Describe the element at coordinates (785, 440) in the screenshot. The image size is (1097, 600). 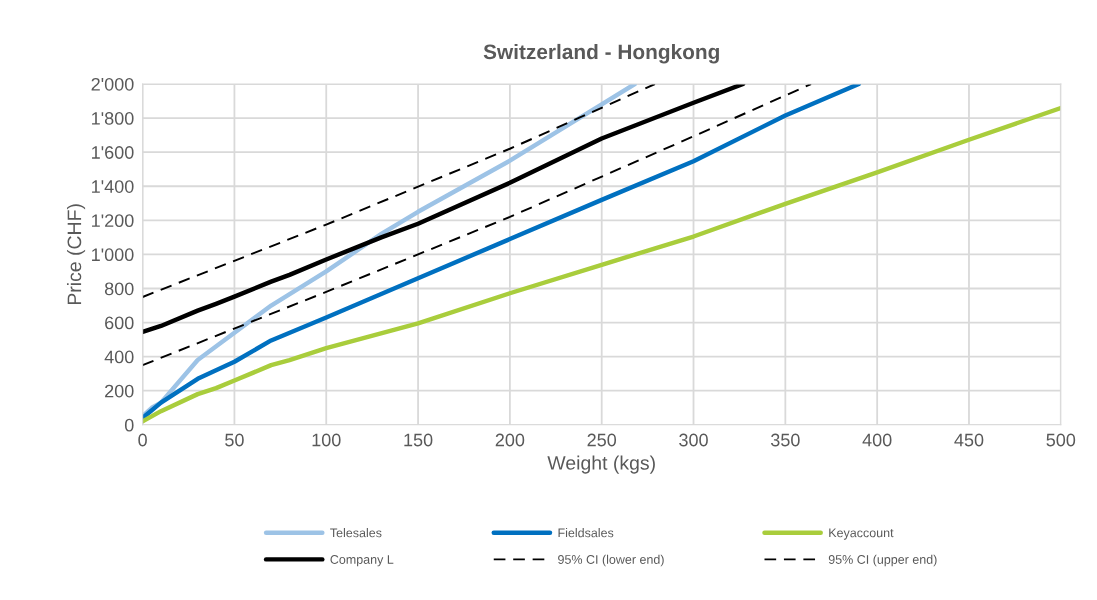
I see `x-tick-label: 350` at that location.